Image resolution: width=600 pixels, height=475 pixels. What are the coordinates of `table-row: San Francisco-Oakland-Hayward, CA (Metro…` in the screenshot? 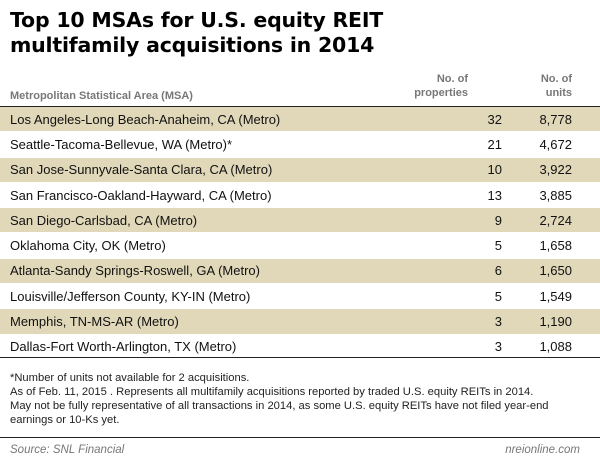 It's located at (300, 195).